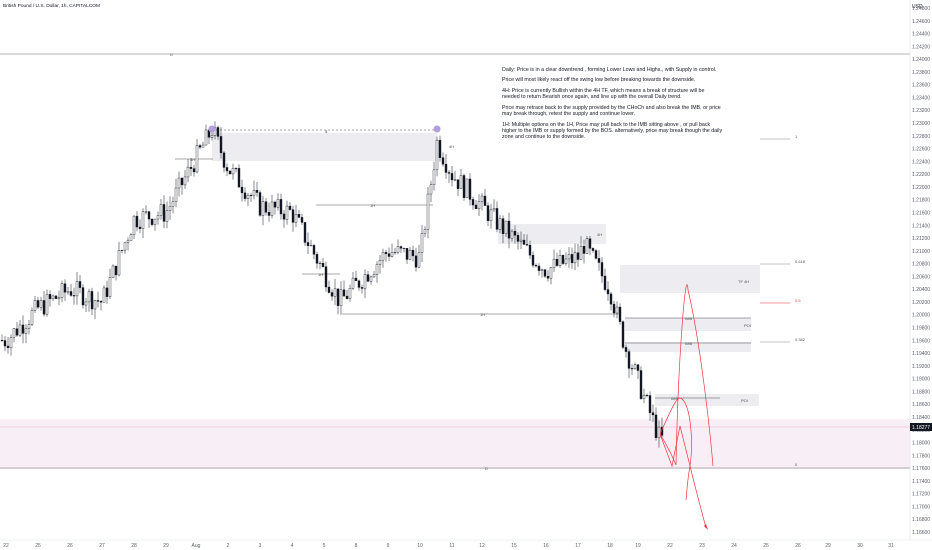 The width and height of the screenshot is (932, 550). Describe the element at coordinates (686, 375) in the screenshot. I see `projection-path-a` at that location.